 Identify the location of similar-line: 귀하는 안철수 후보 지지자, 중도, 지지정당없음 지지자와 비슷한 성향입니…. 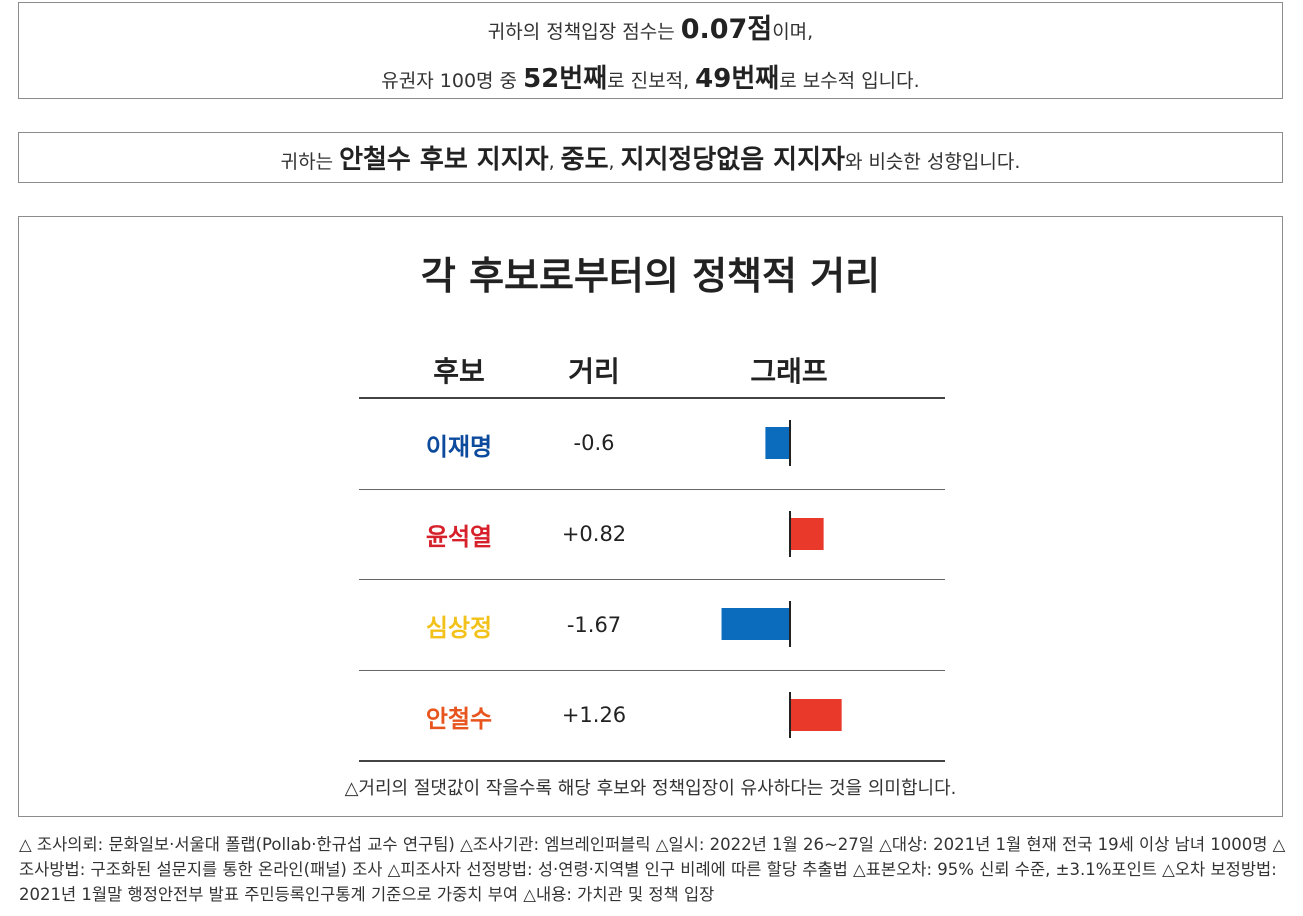
(650, 157).